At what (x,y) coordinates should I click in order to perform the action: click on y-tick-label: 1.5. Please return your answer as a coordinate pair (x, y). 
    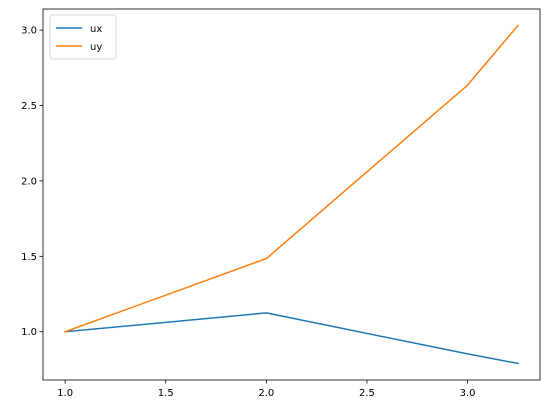
    Looking at the image, I should click on (29, 257).